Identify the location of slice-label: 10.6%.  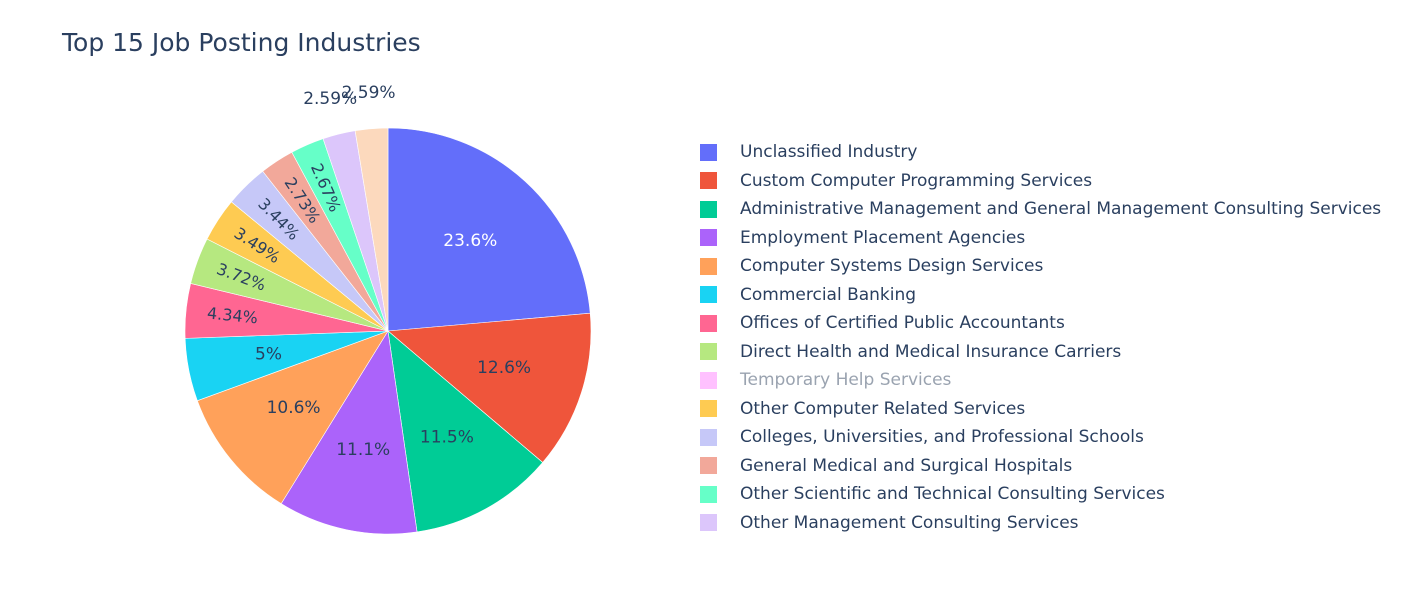
(294, 408).